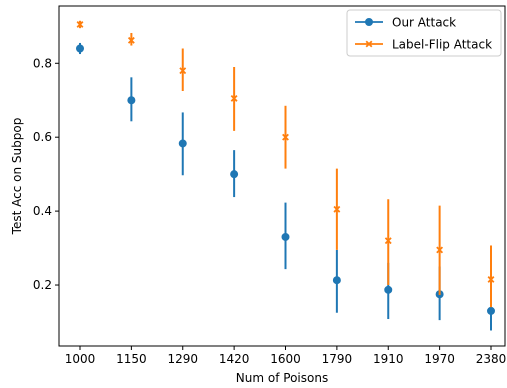 The height and width of the screenshot is (388, 507). Describe the element at coordinates (42, 137) in the screenshot. I see `y-tick-label: 0.6` at that location.